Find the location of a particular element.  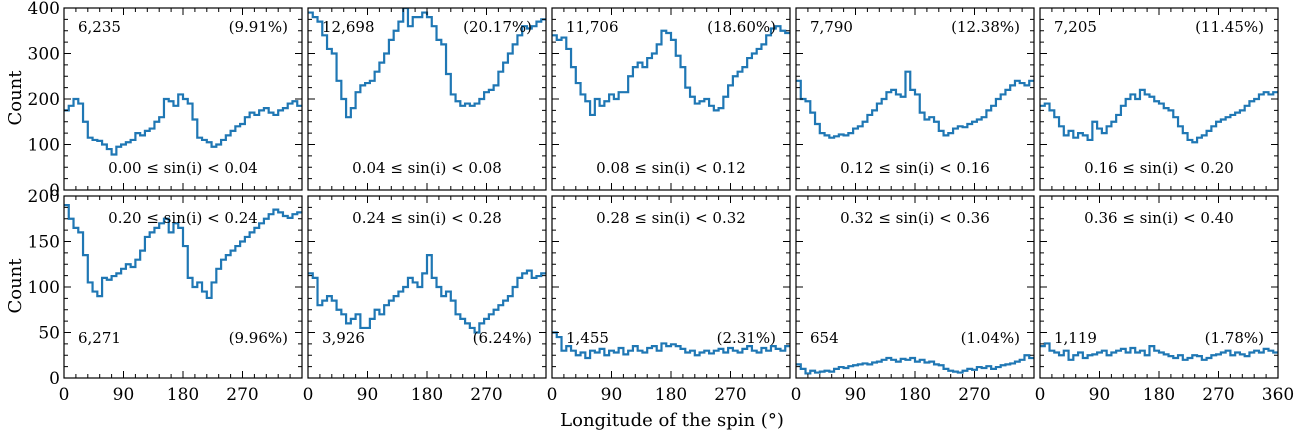

x-tick-label: 360 is located at coordinates (1278, 395).